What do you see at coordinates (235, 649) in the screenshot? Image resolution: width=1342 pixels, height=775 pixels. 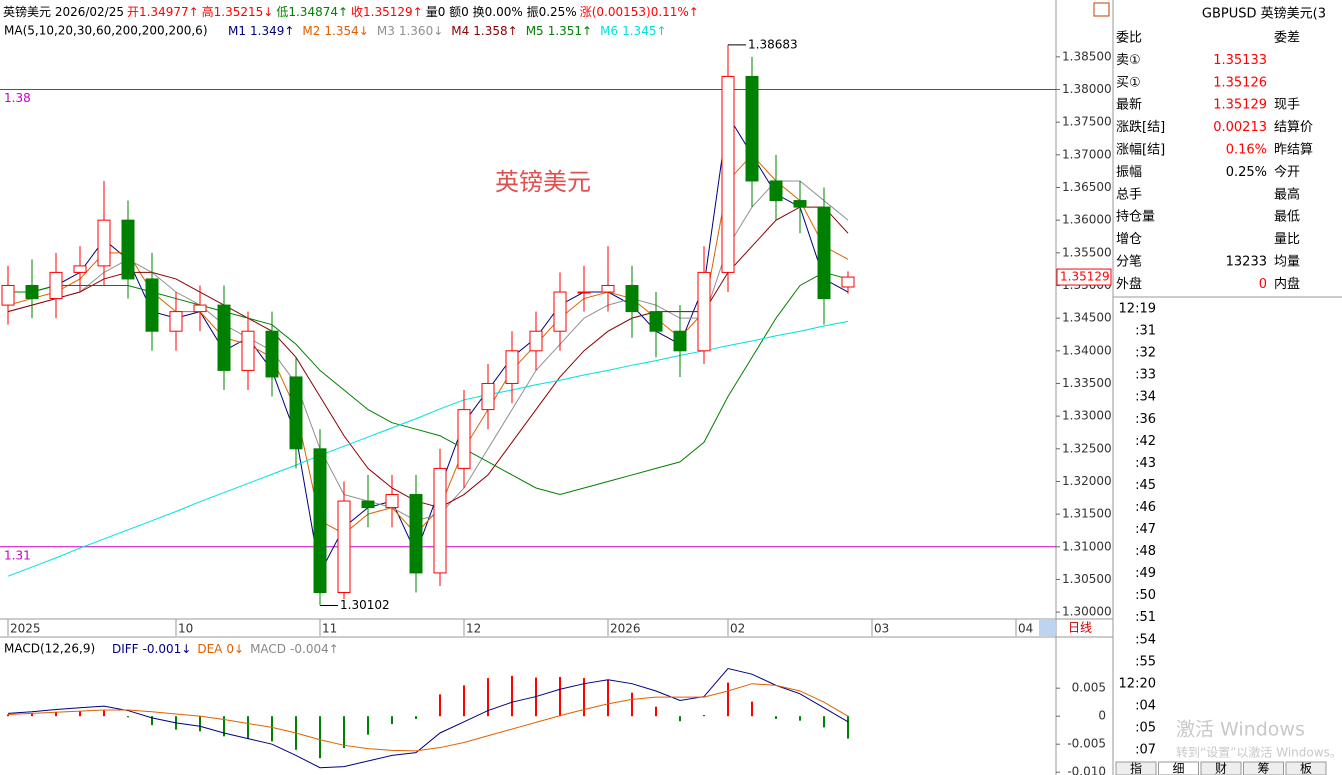 I see `legend-value: 0↓` at bounding box center [235, 649].